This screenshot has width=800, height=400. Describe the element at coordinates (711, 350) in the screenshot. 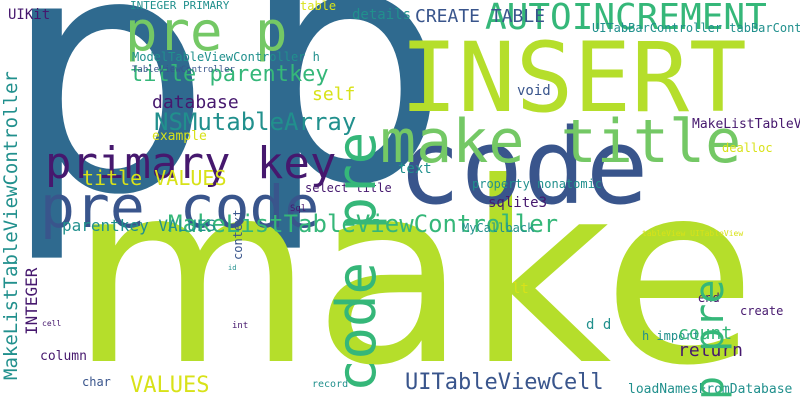

I see `word-h-import: return` at that location.